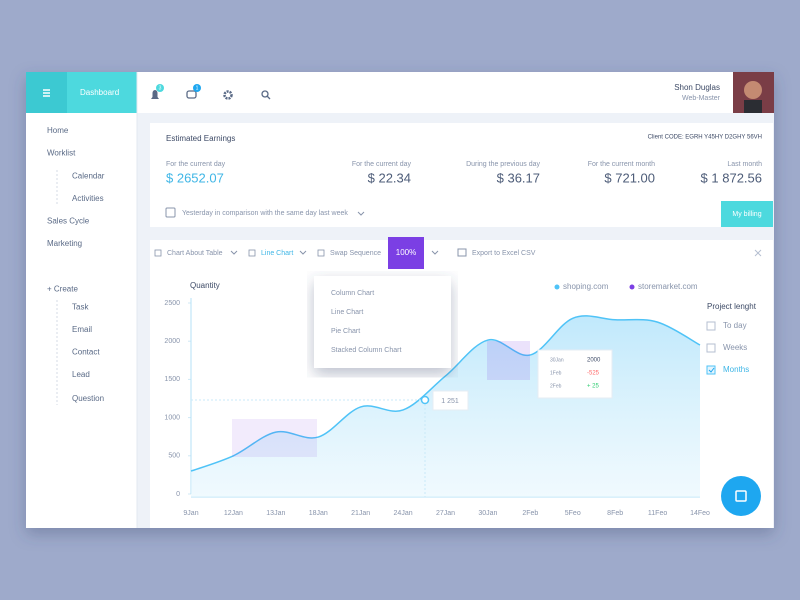 The width and height of the screenshot is (800, 600). What do you see at coordinates (46, 93) in the screenshot?
I see `menu-icon` at bounding box center [46, 93].